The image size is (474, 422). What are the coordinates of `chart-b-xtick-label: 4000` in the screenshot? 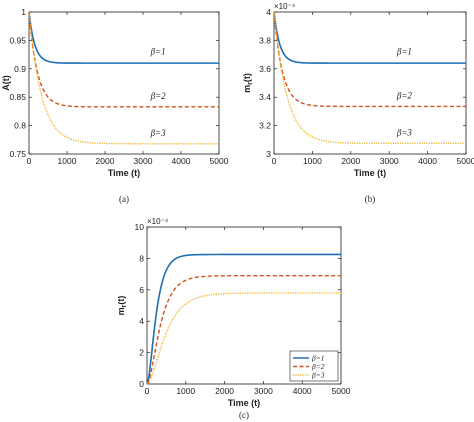 It's located at (427, 161).